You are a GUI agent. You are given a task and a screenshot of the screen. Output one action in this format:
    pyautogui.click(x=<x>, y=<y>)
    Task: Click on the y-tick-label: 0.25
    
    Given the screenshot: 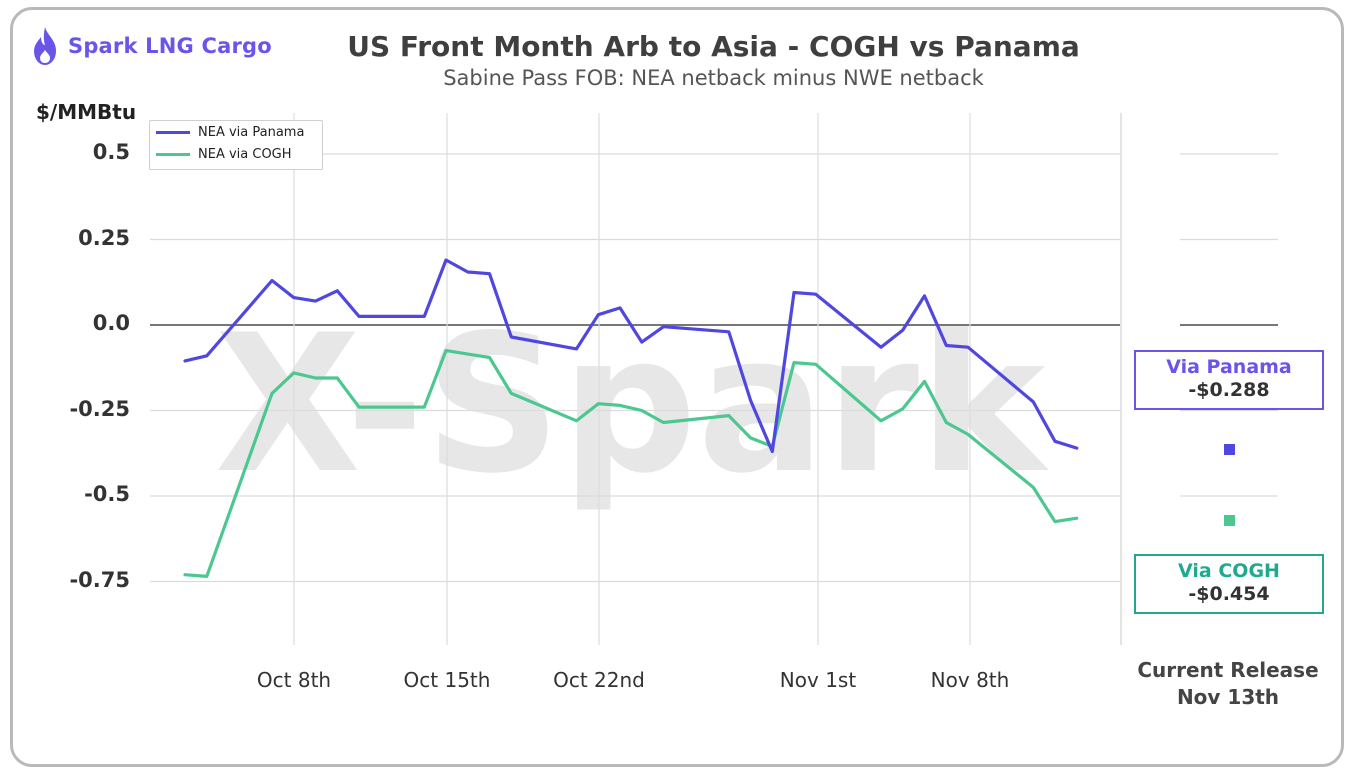 What is the action you would take?
    pyautogui.click(x=104, y=237)
    